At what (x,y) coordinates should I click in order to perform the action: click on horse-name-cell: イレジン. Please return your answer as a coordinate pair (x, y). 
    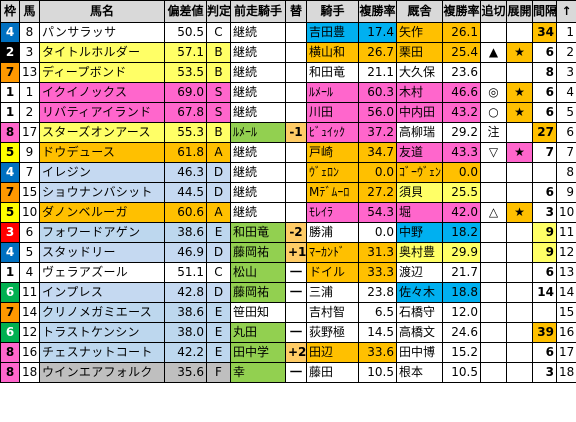
    Looking at the image, I should click on (102, 172).